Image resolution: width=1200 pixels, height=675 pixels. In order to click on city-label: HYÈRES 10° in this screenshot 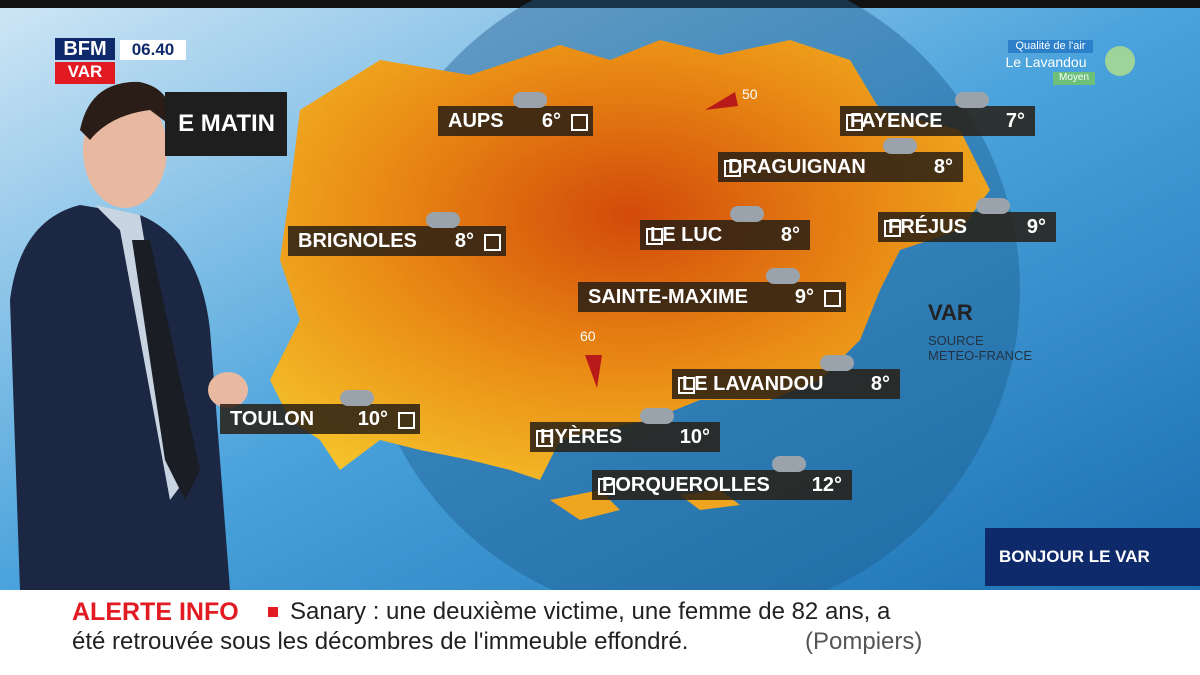, I will do `click(625, 437)`.